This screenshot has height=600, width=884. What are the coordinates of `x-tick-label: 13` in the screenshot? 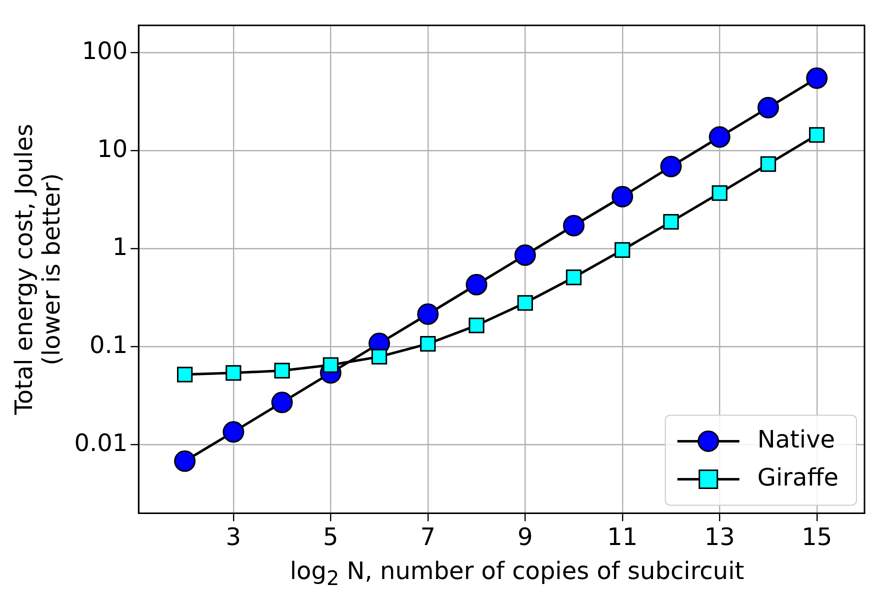 It's located at (719, 536).